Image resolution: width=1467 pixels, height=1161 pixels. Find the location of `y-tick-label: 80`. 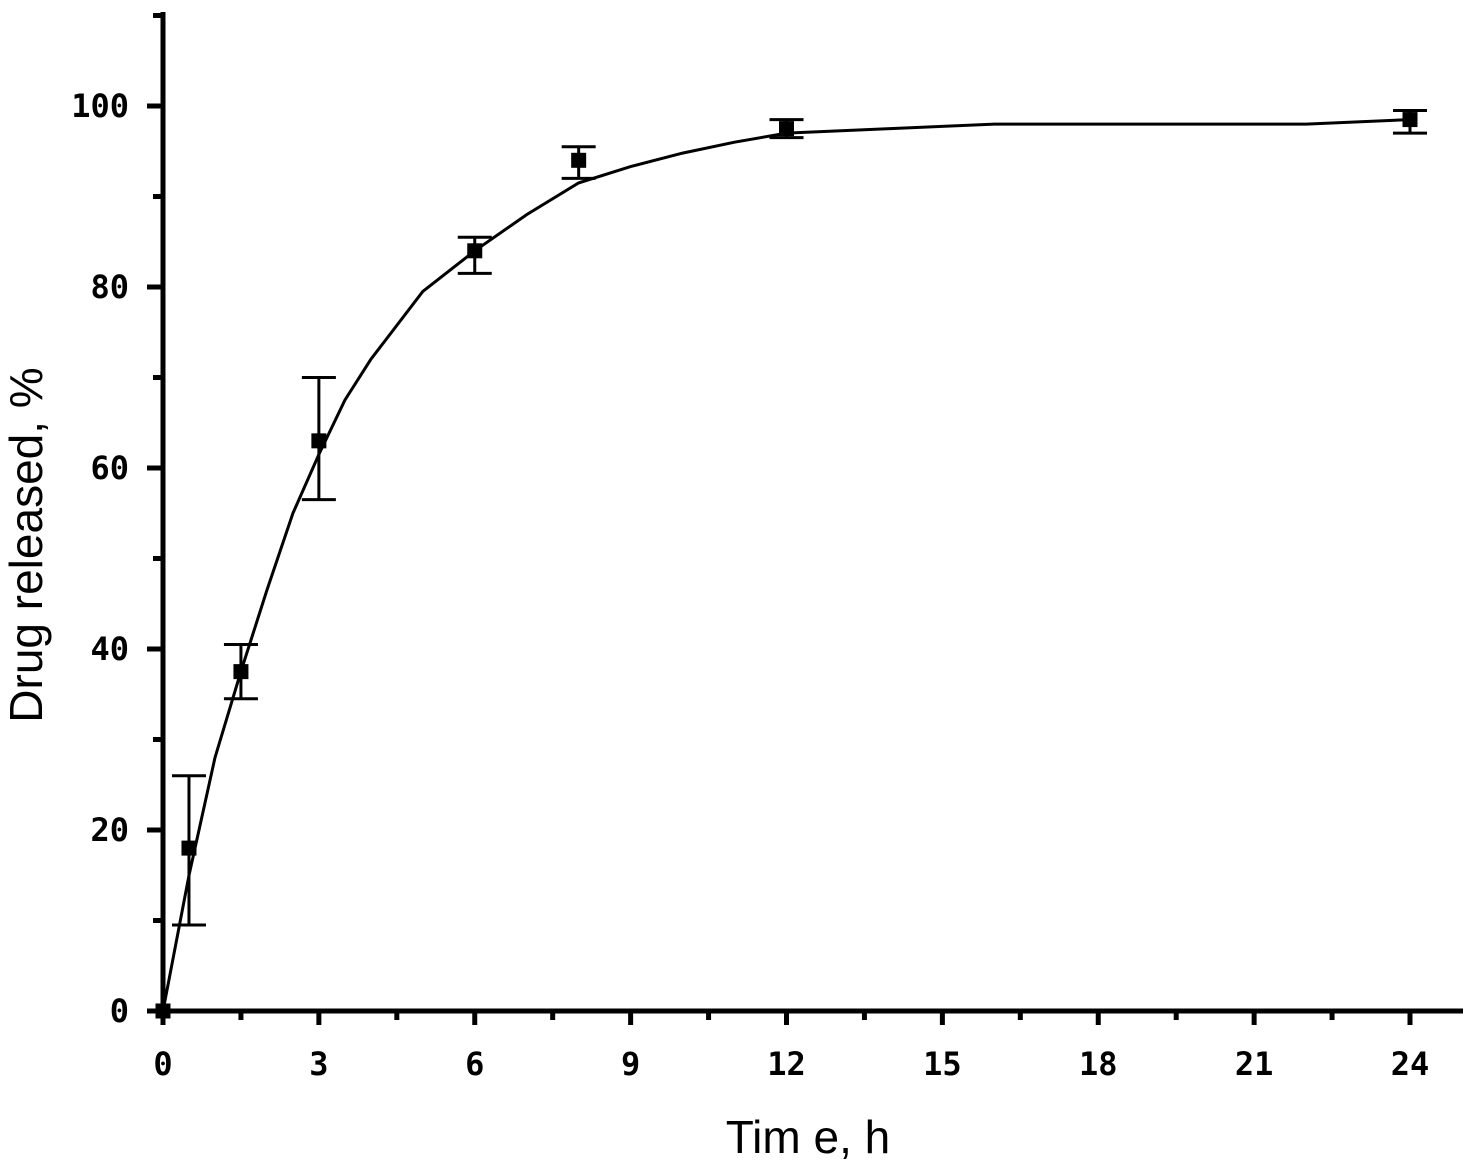

y-tick-label: 80 is located at coordinates (109, 287).